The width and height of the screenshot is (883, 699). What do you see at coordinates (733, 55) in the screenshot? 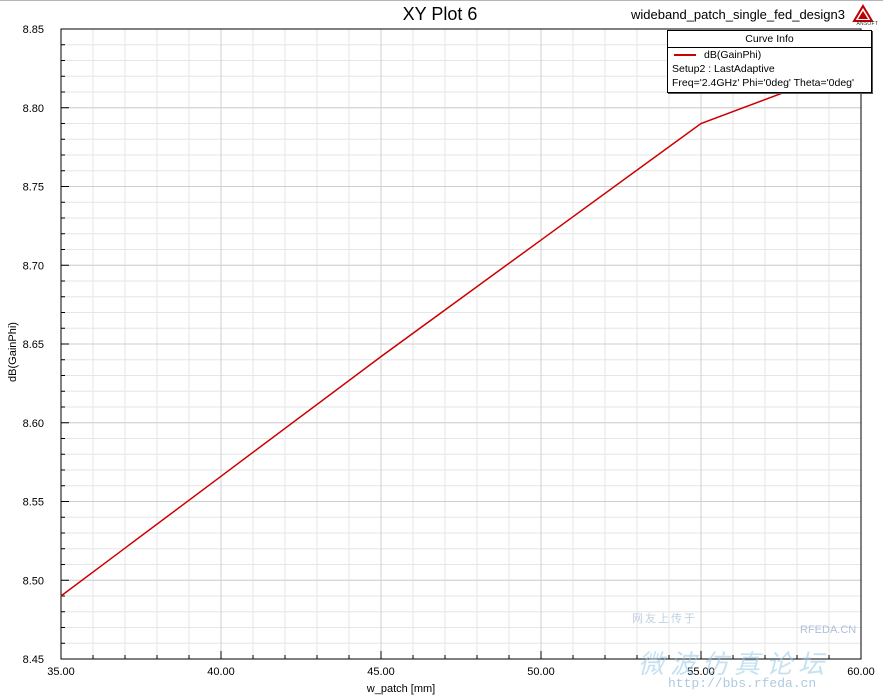
I see `legend-curve-name: dB(GainPhi)` at bounding box center [733, 55].